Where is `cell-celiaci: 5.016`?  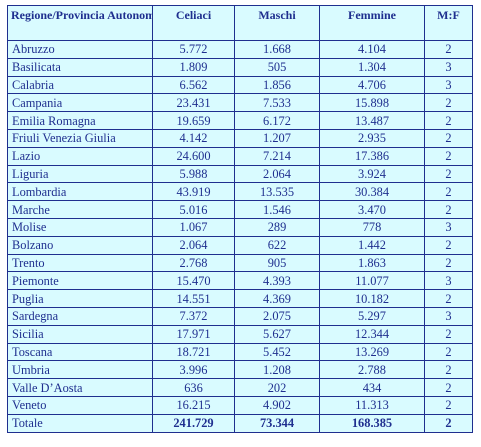
cell-celiaci: 5.016 is located at coordinates (193, 209).